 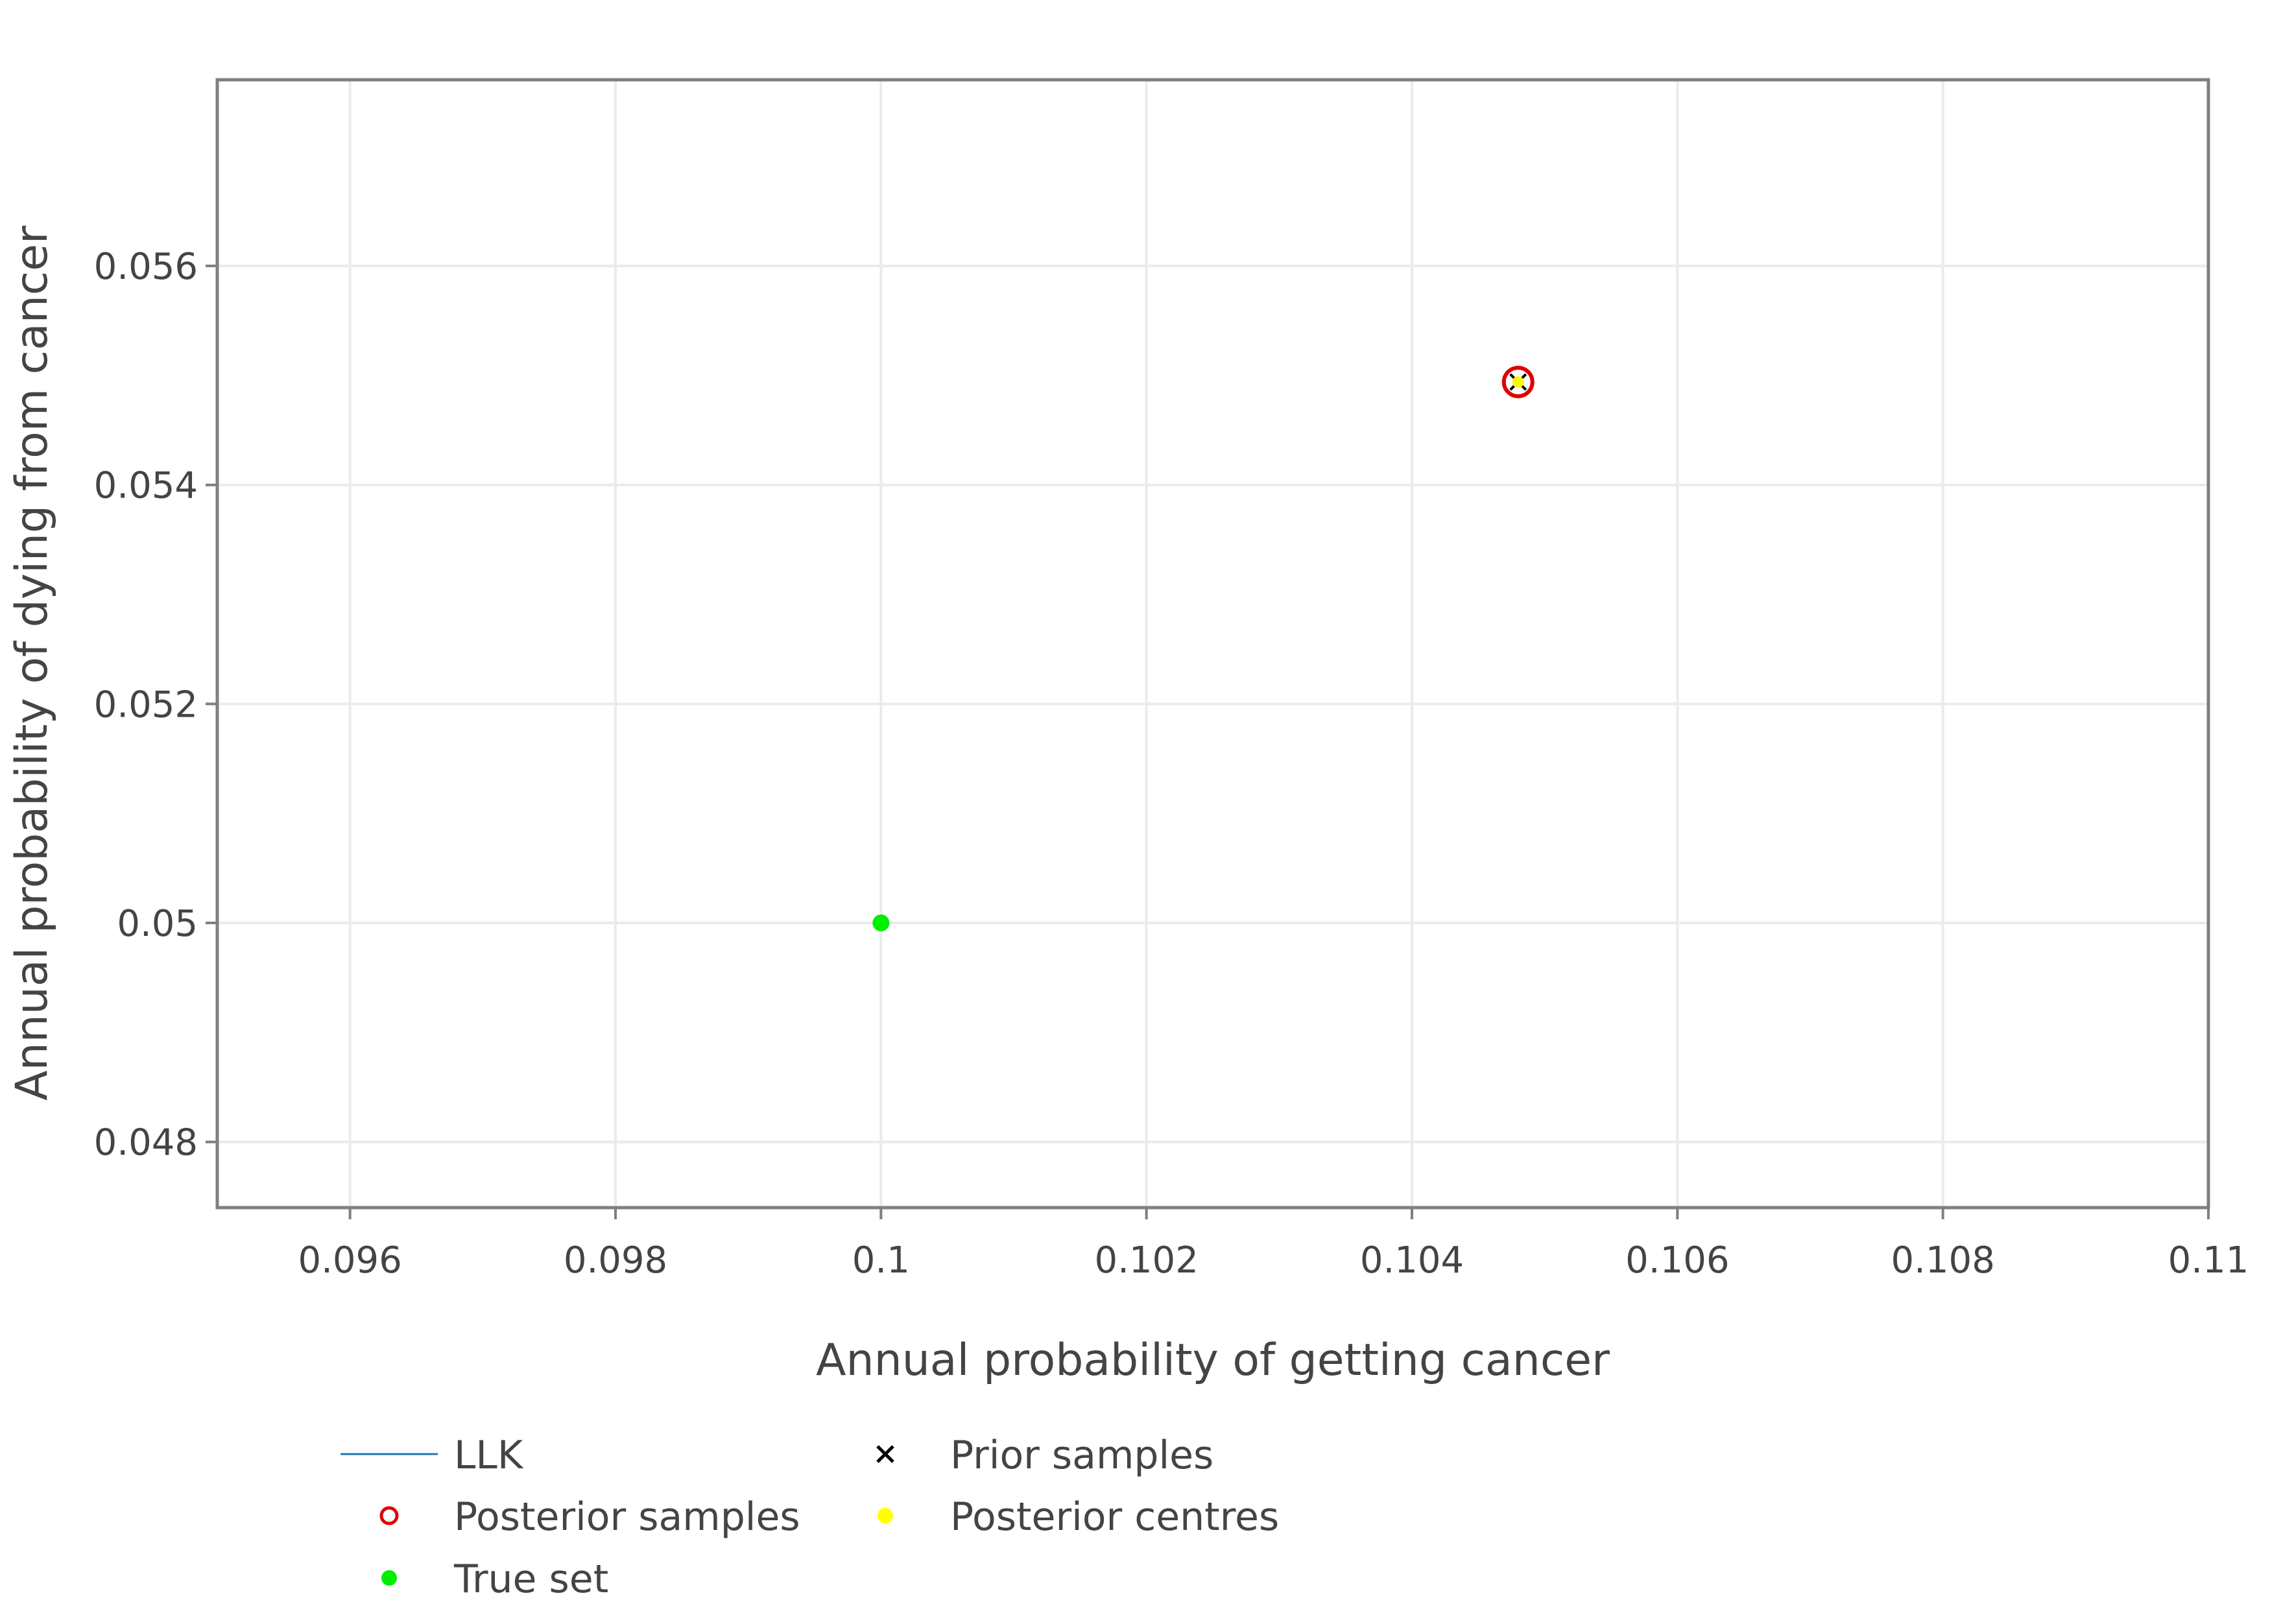 I want to click on x-tick-label: 0.108, so click(x=1943, y=1260).